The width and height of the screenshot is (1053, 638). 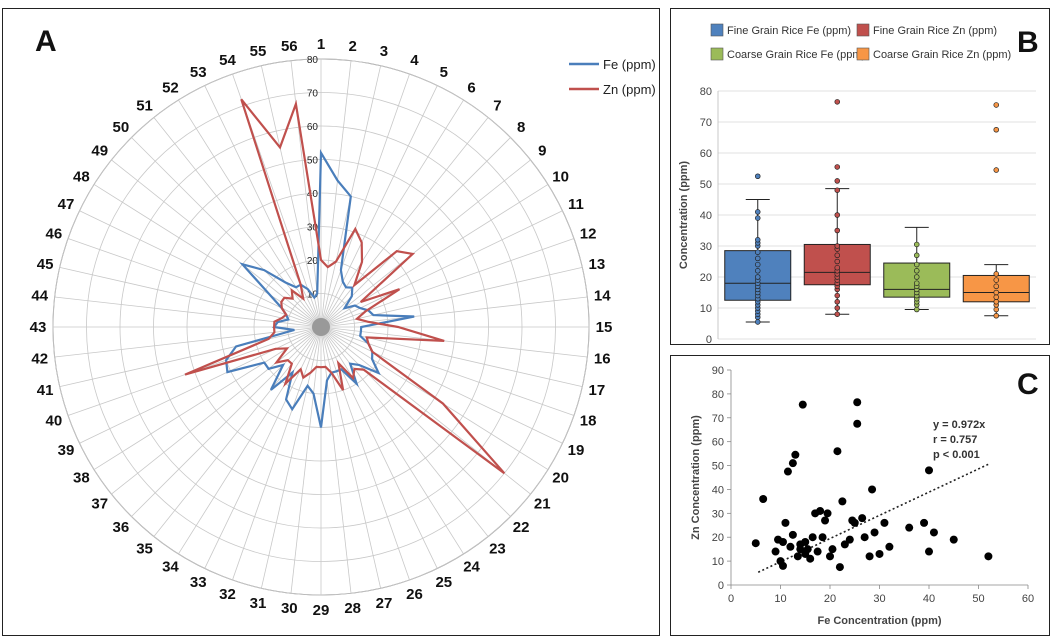 I want to click on spoke-label: 45, so click(x=45, y=264).